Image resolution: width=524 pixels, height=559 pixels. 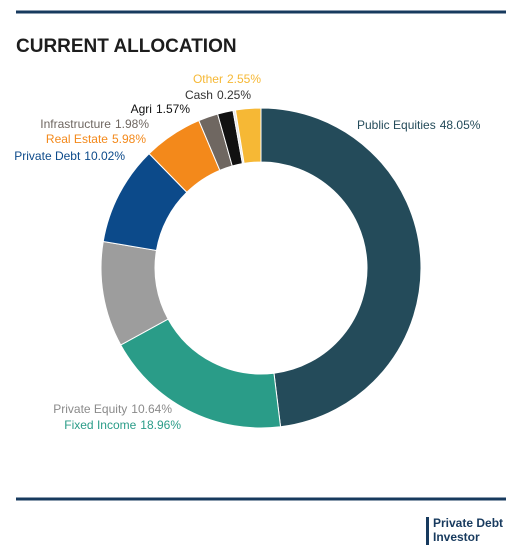 I want to click on data-label: Other 2.55%, so click(x=227, y=79).